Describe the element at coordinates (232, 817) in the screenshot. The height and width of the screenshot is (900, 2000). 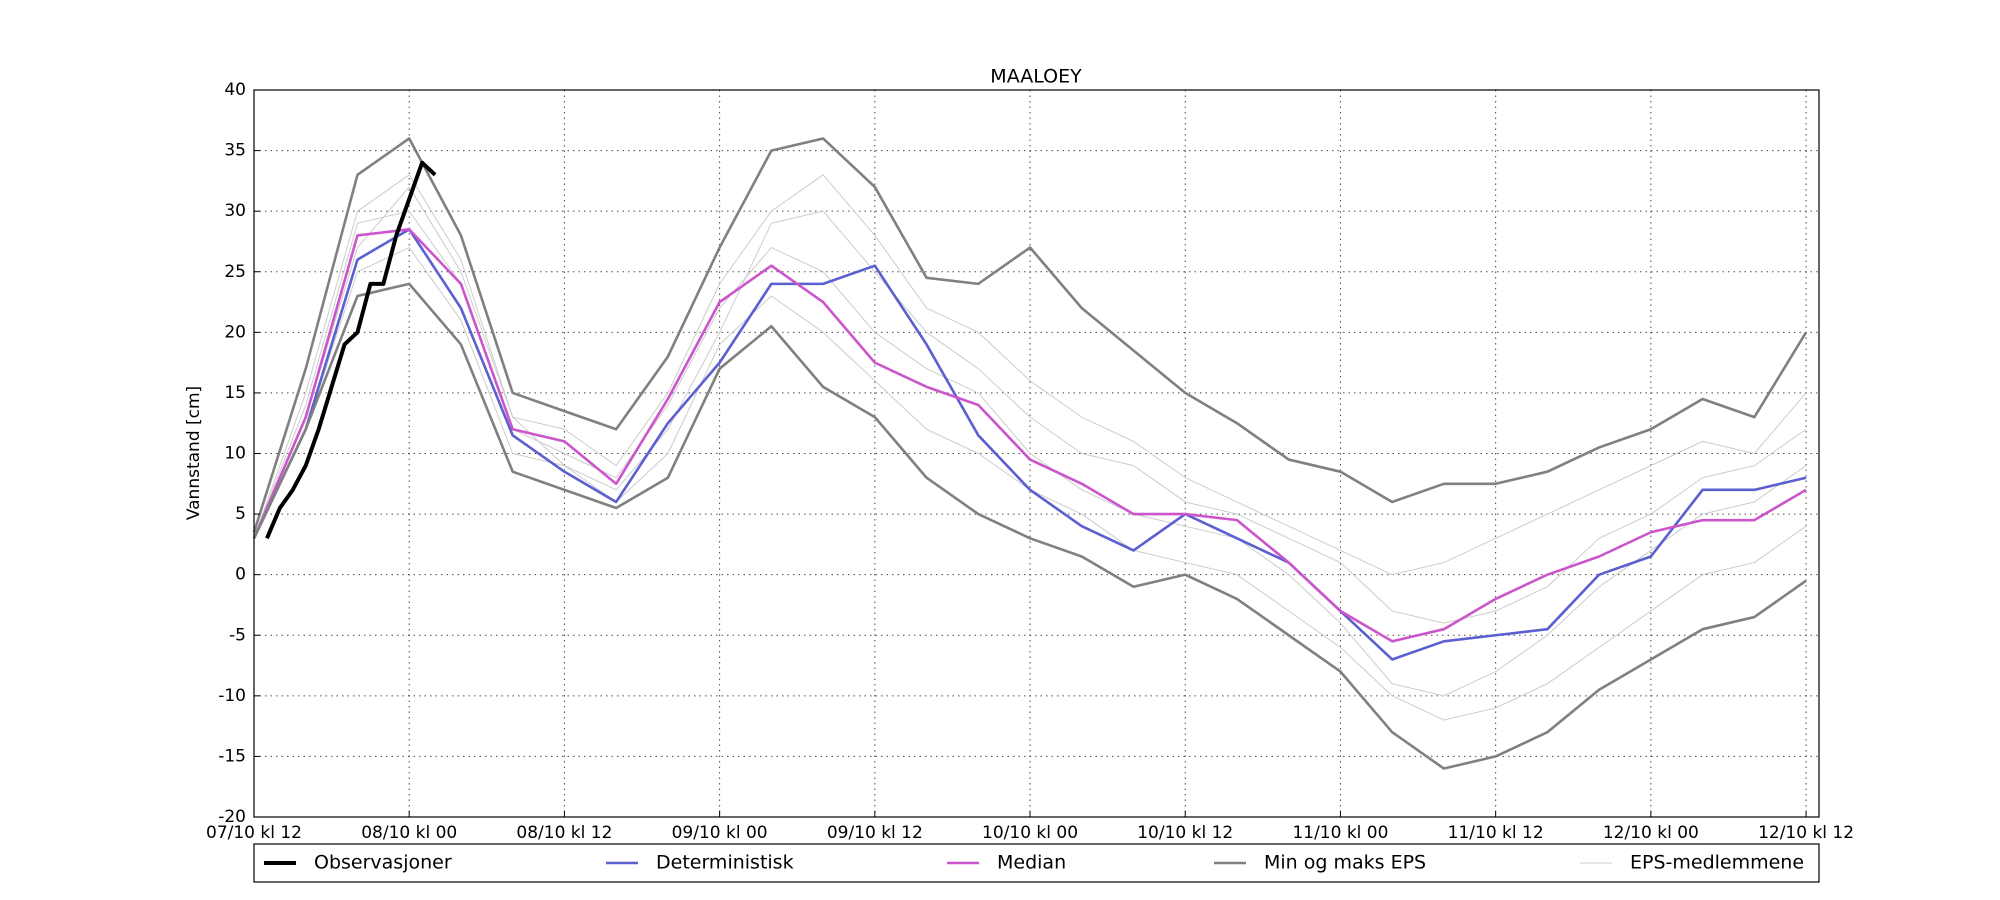
I see `y-tick-label: -20` at that location.